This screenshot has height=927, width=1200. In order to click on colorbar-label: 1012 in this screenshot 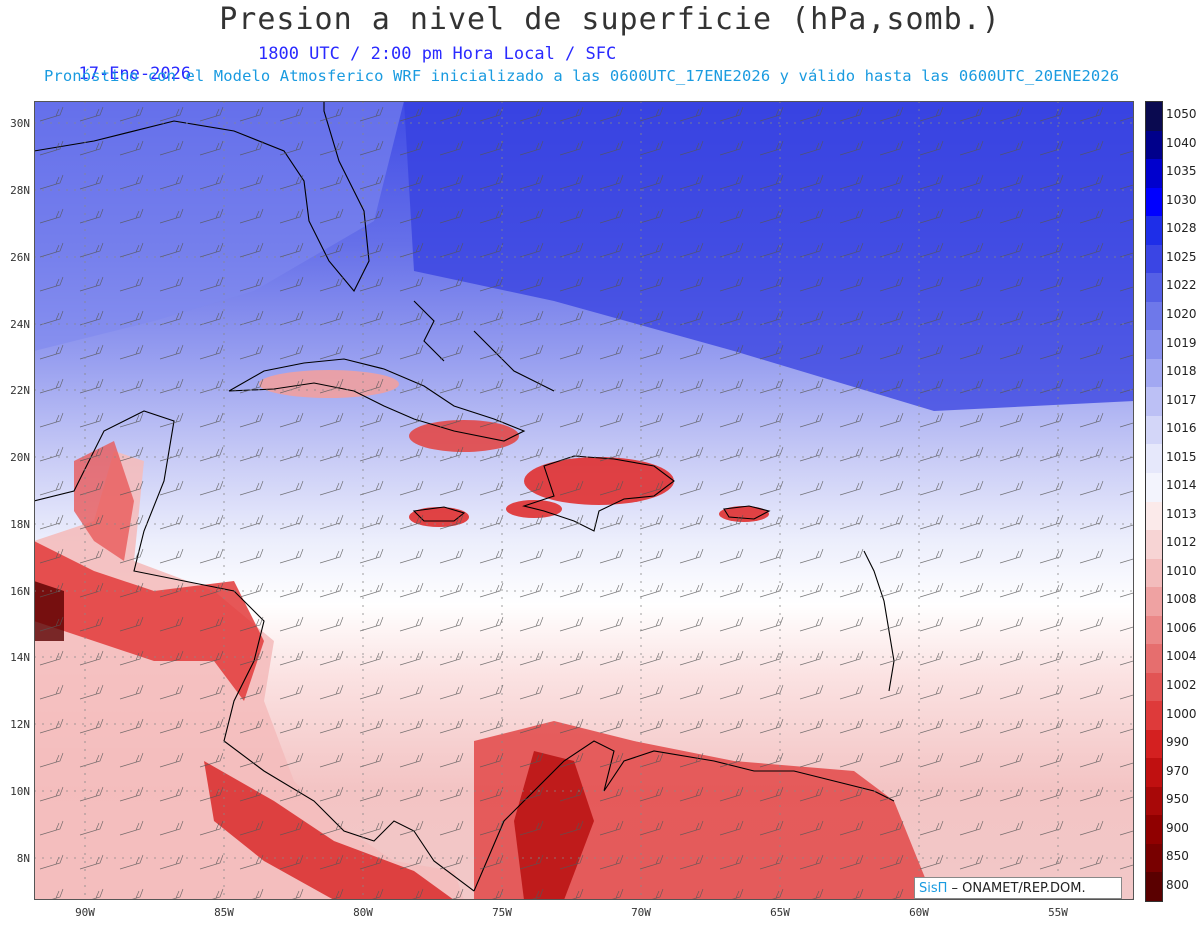, I will do `click(1181, 542)`.